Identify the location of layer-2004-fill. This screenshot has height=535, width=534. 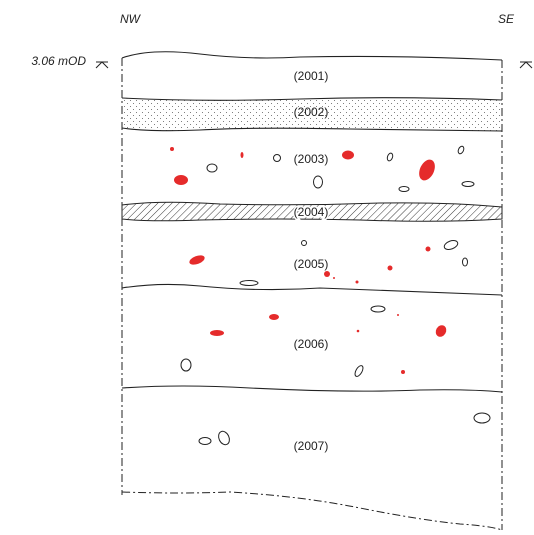
(312, 211).